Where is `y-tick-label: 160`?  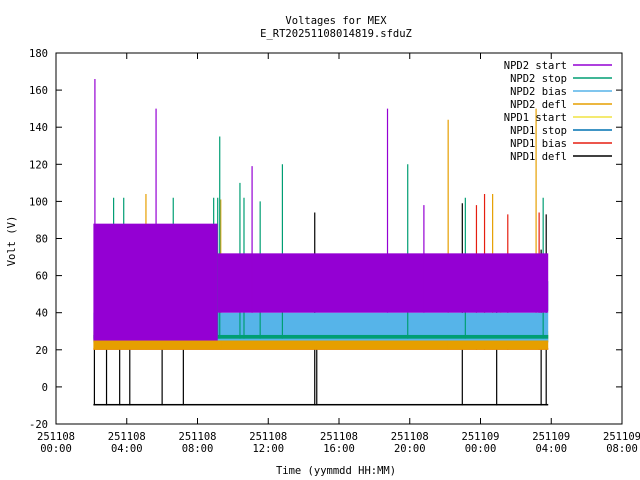
y-tick-label: 160 is located at coordinates (38, 91).